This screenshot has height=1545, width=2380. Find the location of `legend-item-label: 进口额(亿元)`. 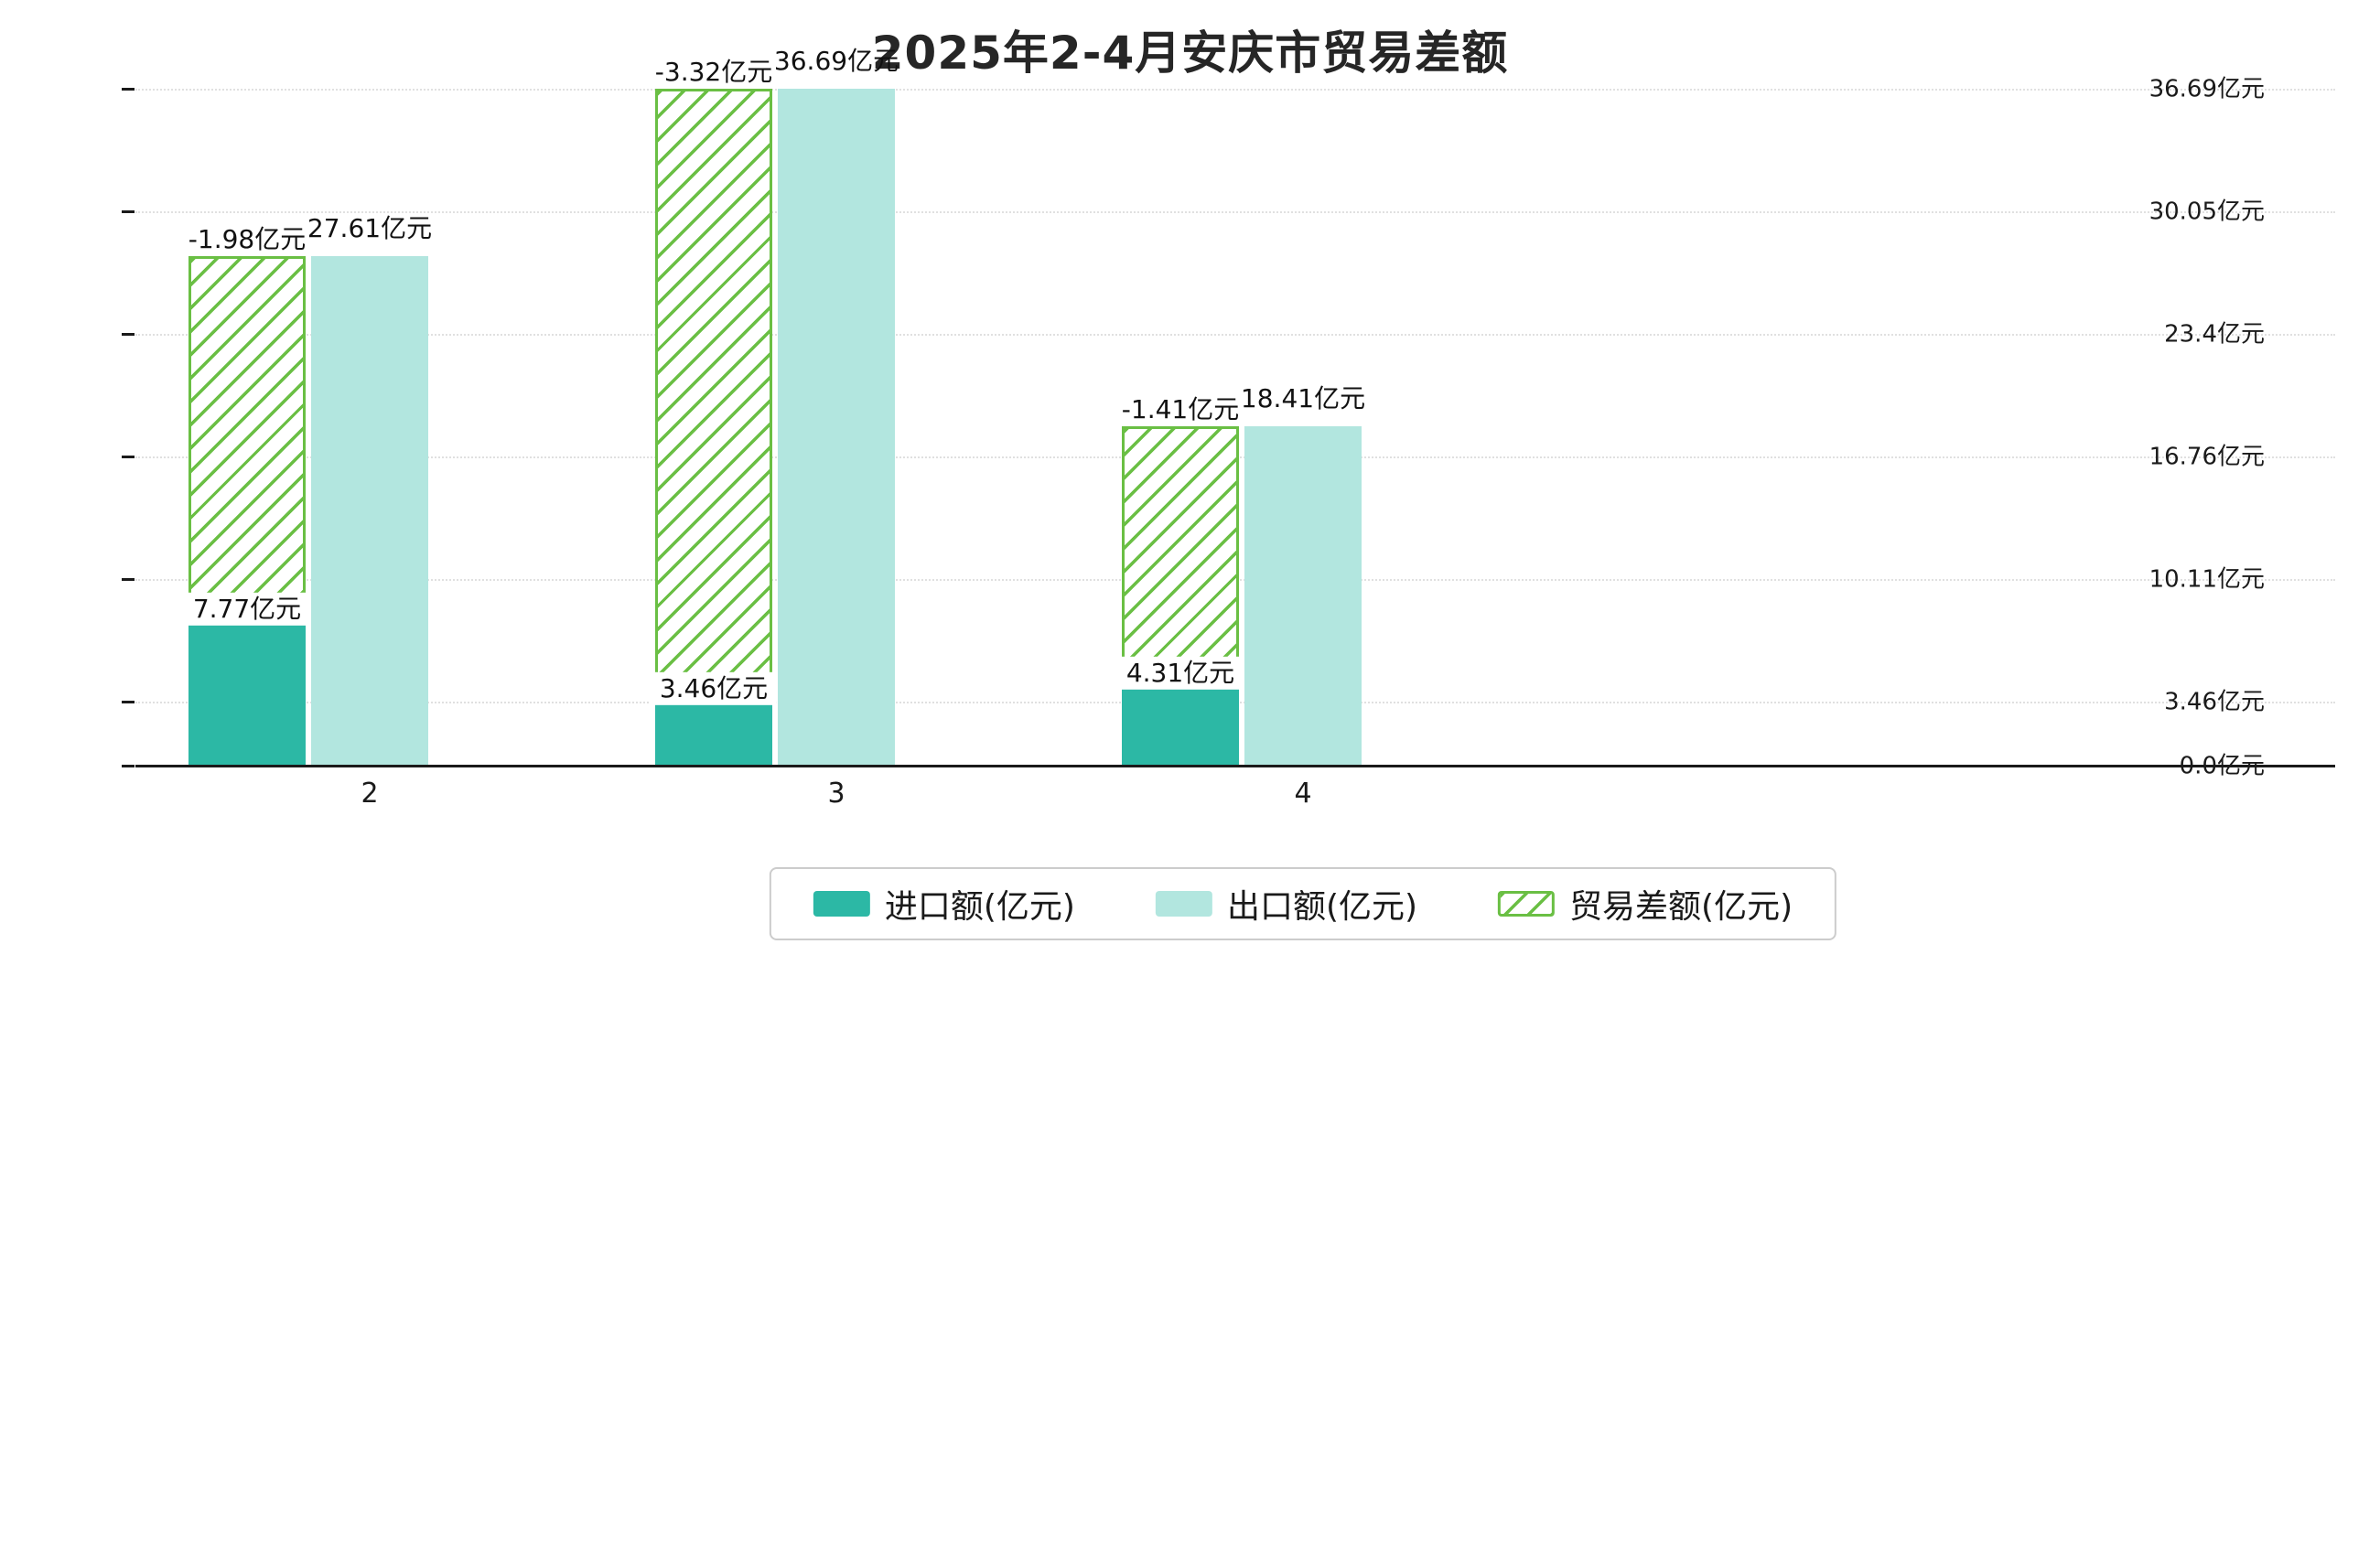

legend-item-label: 进口额(亿元) is located at coordinates (979, 907).